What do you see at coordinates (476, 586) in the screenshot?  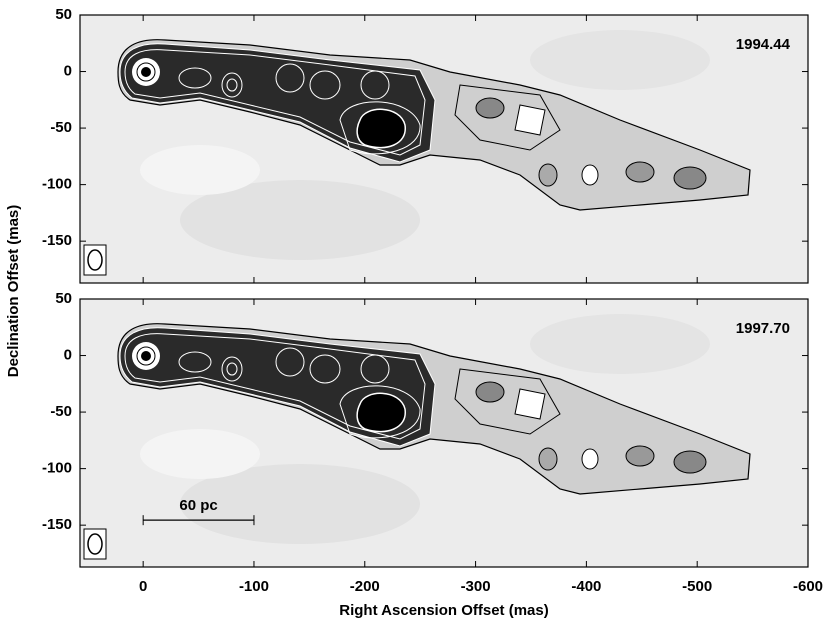 I see `x-tick-label: -300` at bounding box center [476, 586].